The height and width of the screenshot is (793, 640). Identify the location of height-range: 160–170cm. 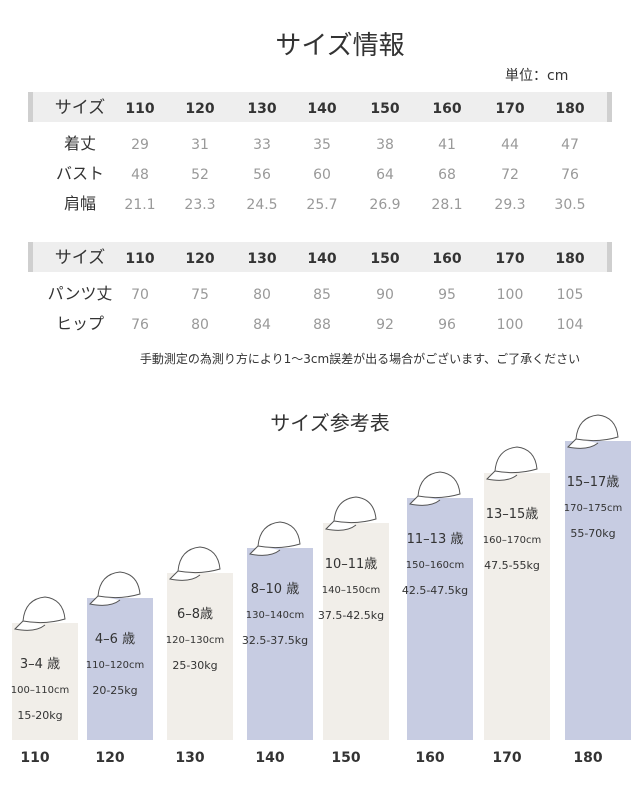
(512, 540).